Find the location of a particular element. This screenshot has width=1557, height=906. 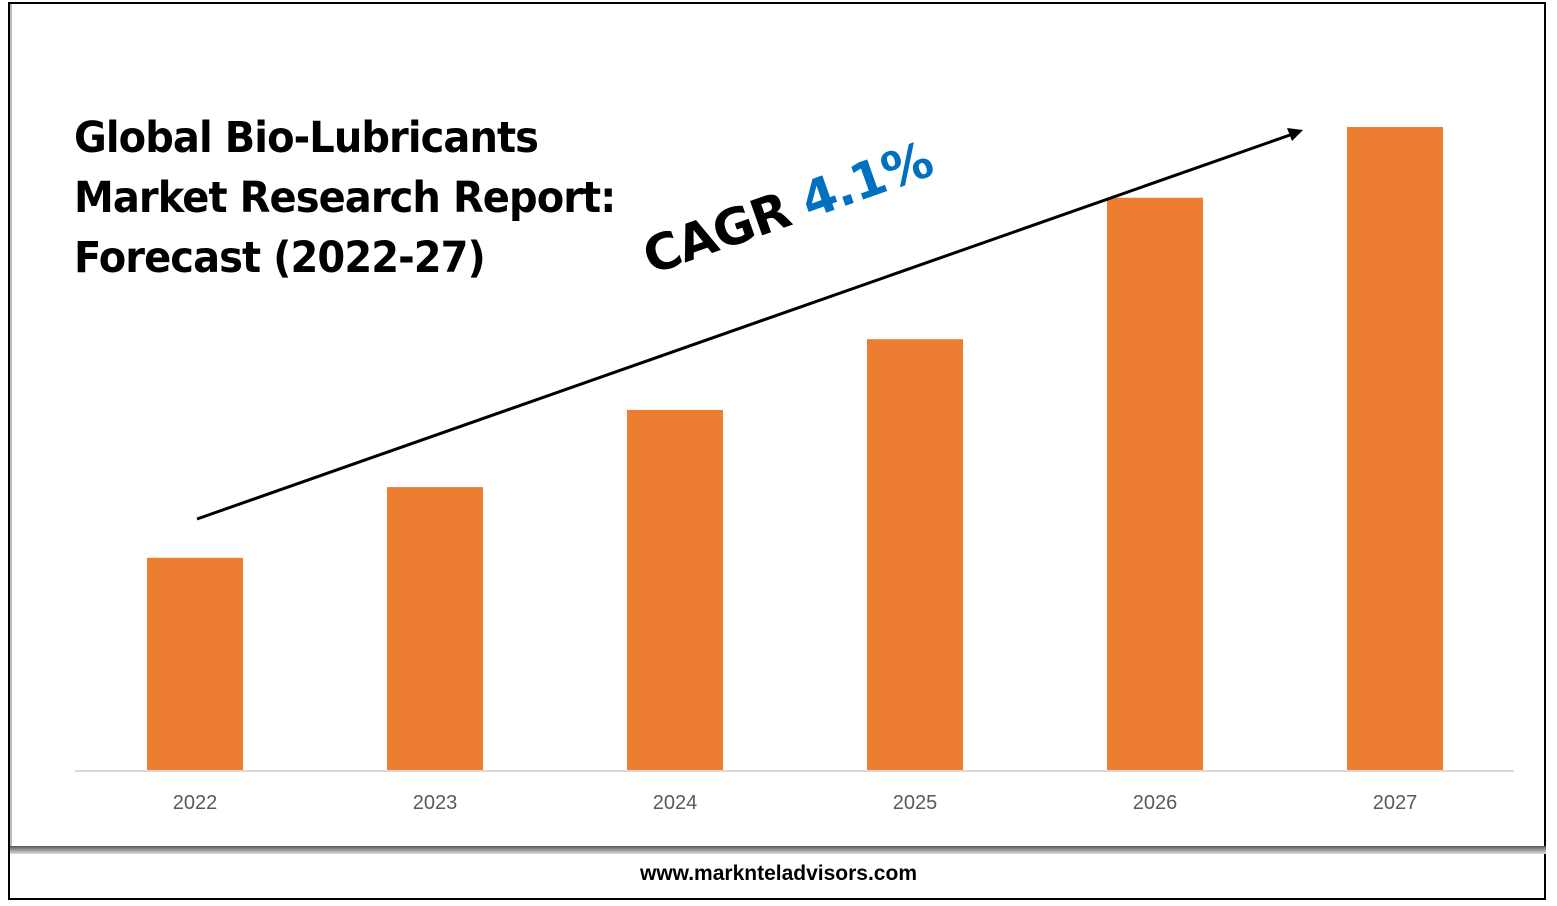

x-tick-label: 2027 is located at coordinates (1395, 803).